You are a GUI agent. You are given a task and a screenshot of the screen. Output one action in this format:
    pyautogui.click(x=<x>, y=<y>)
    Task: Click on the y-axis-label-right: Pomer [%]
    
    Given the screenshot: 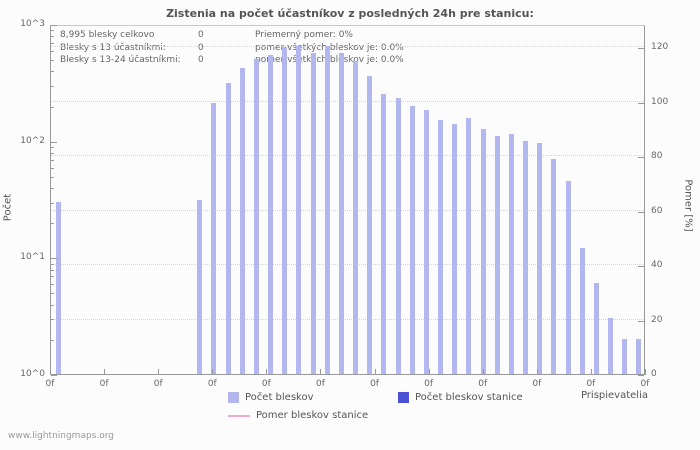 What is the action you would take?
    pyautogui.click(x=688, y=205)
    